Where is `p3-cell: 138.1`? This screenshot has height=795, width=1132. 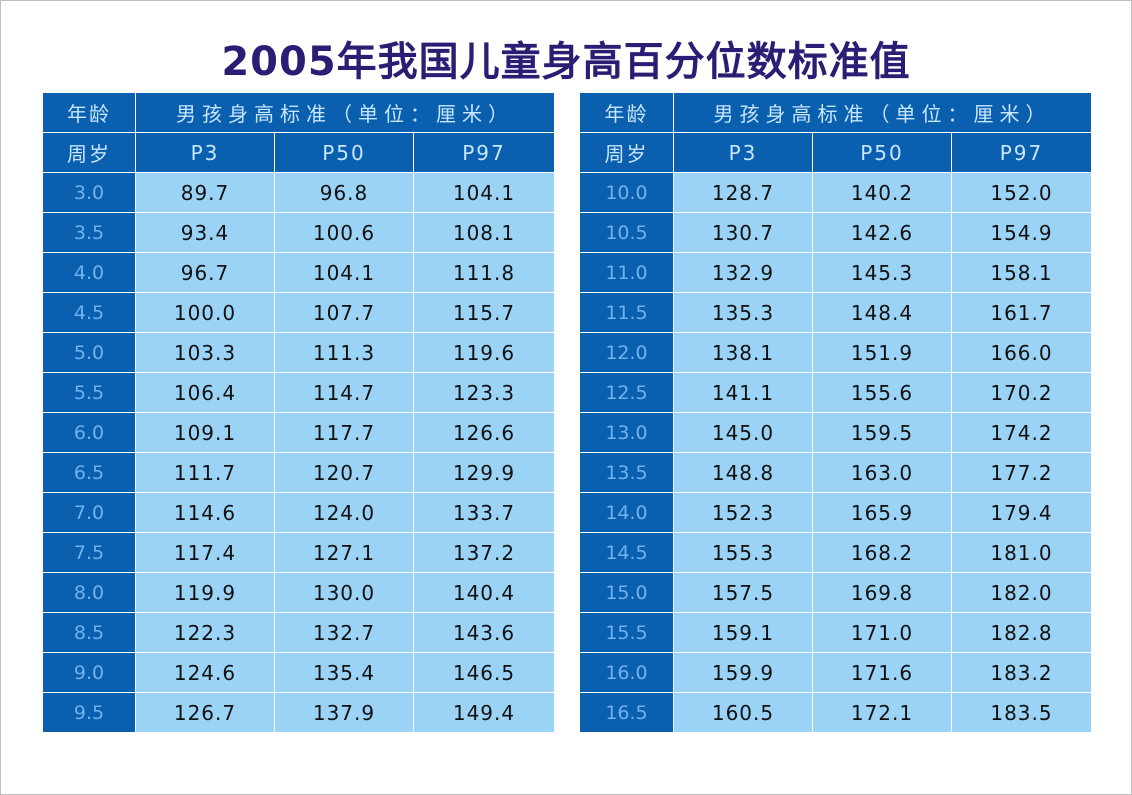
p3-cell: 138.1 is located at coordinates (743, 352).